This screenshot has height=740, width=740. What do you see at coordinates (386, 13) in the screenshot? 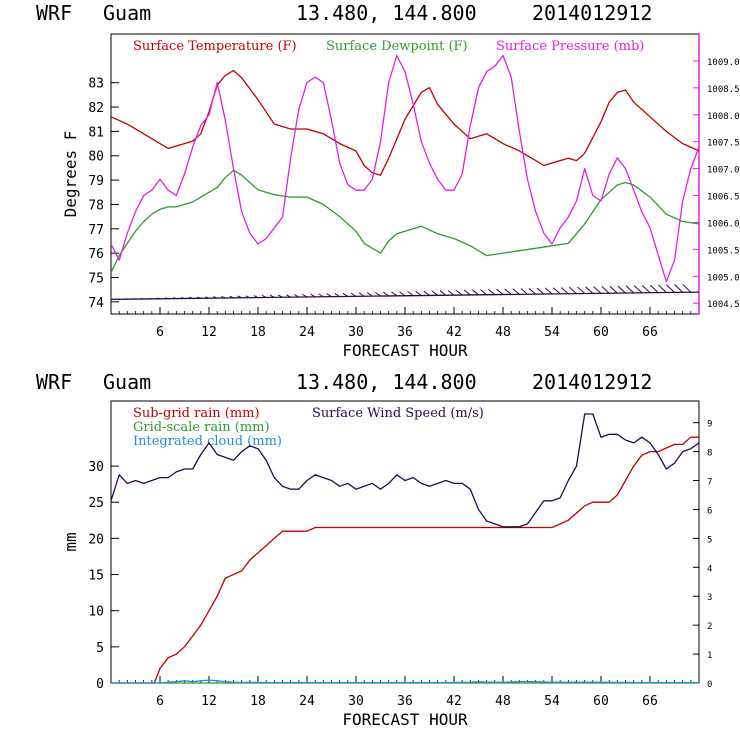
I see `panel1-coords-title: 13.480, 144.800` at bounding box center [386, 13].